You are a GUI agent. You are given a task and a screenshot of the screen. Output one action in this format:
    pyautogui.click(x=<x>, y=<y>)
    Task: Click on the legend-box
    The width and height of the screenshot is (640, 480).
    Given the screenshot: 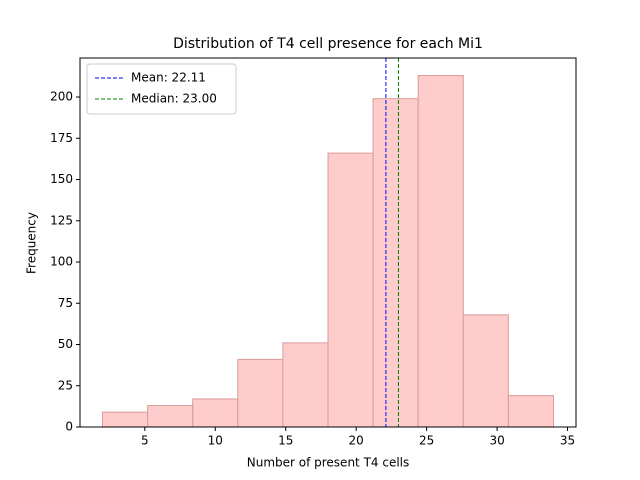 What is the action you would take?
    pyautogui.click(x=161, y=89)
    